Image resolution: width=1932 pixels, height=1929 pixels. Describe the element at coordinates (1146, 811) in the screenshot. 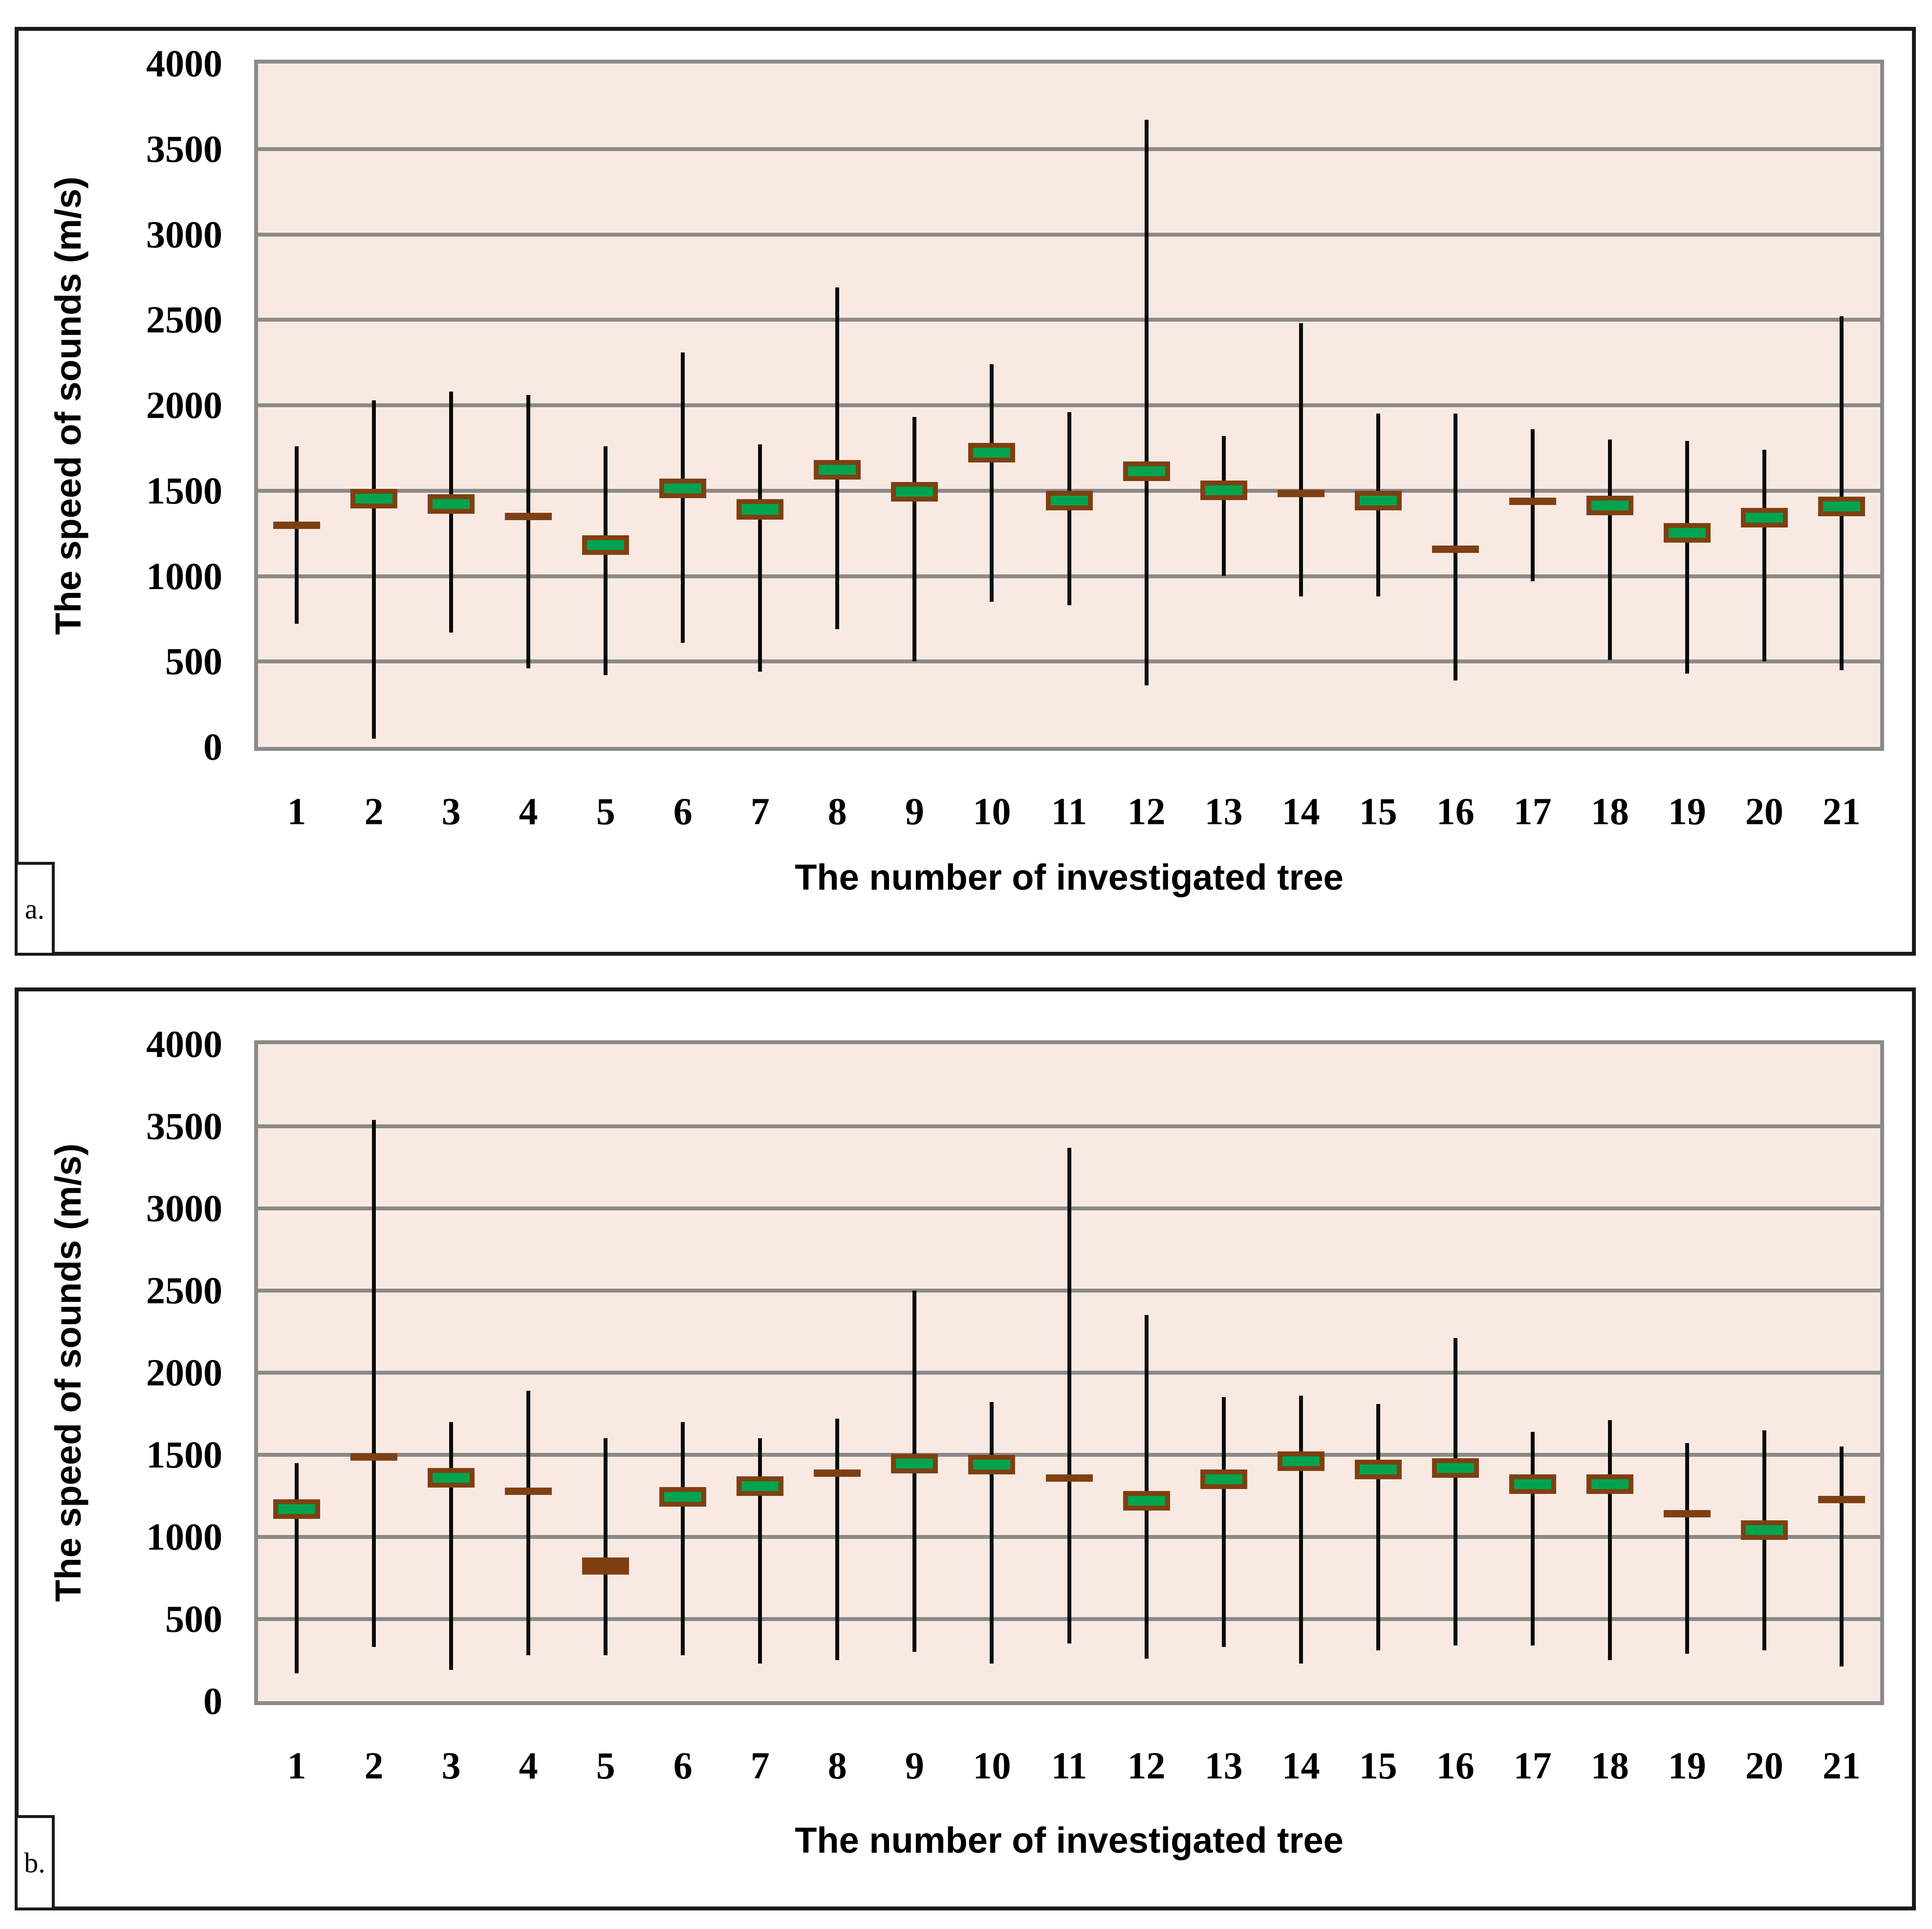

I see `x-tick-label: 12` at that location.